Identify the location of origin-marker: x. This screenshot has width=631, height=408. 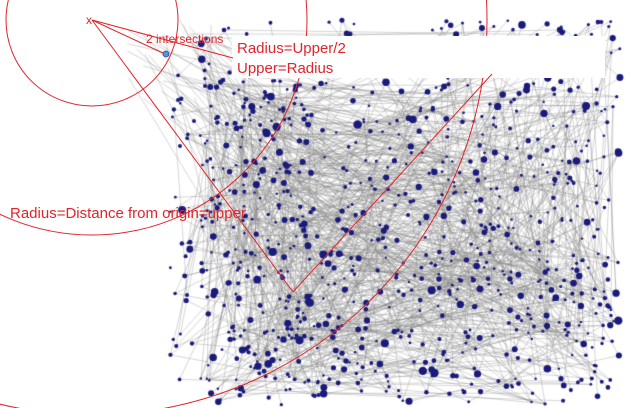
(89, 20).